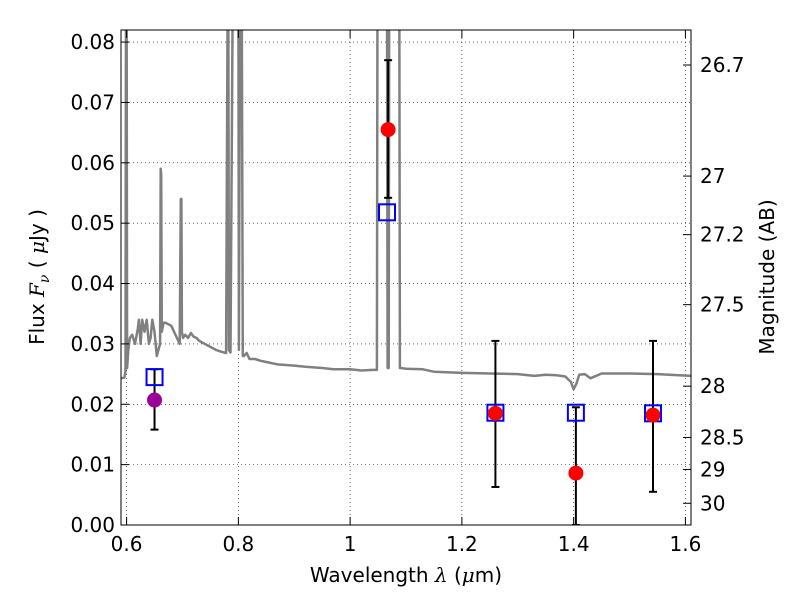  What do you see at coordinates (92, 284) in the screenshot?
I see `y-tick-label: 0.04` at bounding box center [92, 284].